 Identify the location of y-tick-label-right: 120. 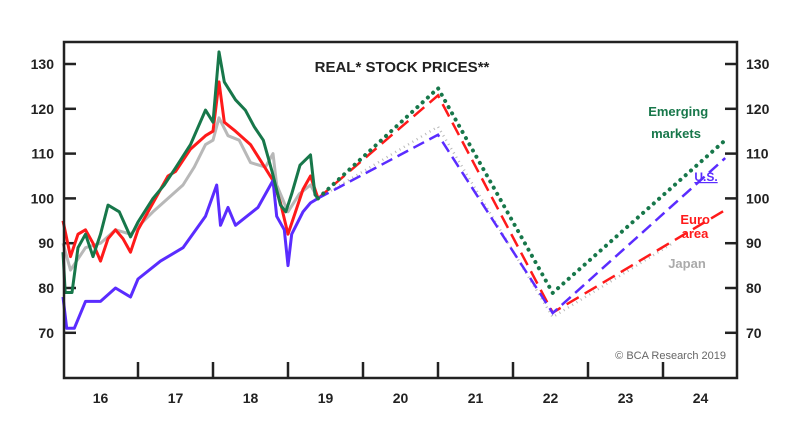
(758, 109).